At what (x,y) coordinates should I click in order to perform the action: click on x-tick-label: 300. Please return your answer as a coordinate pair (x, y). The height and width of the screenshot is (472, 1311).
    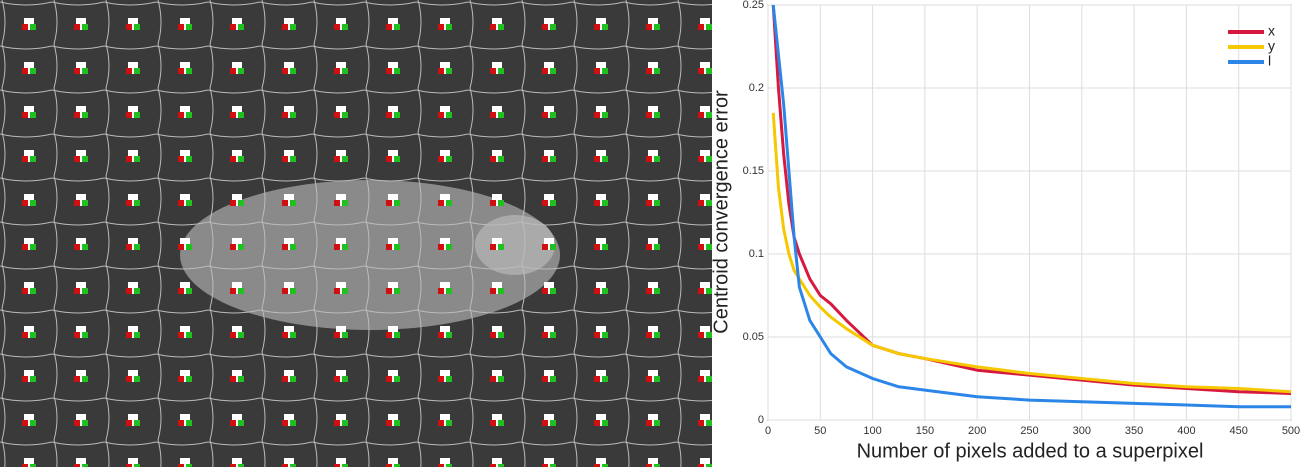
    Looking at the image, I should click on (1082, 431).